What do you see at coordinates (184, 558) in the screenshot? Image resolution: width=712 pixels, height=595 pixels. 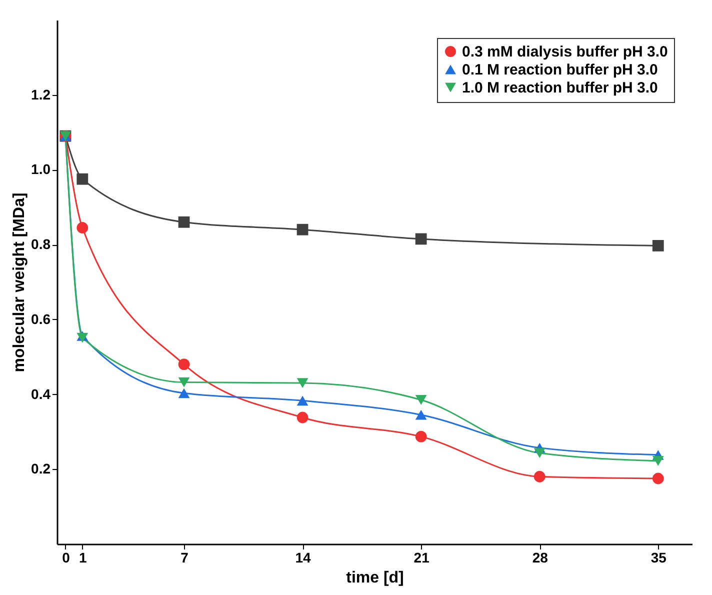 I see `x-tick-label: 7` at bounding box center [184, 558].